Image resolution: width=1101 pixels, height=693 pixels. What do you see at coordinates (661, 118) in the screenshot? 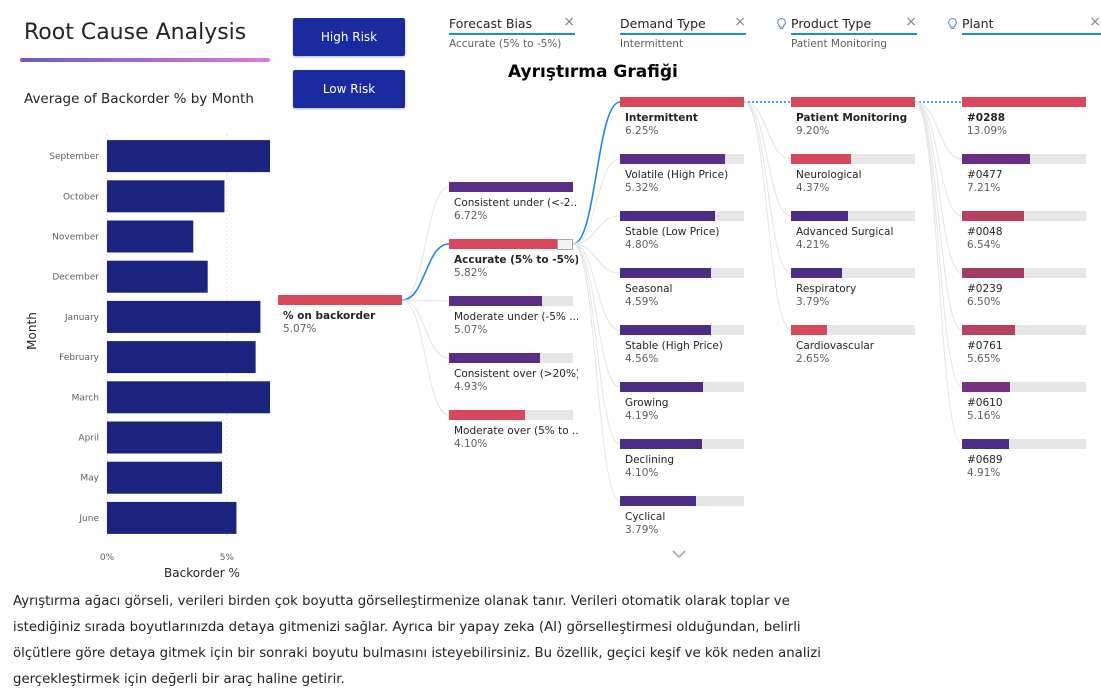
I see `node-label: Intermittent` at bounding box center [661, 118].